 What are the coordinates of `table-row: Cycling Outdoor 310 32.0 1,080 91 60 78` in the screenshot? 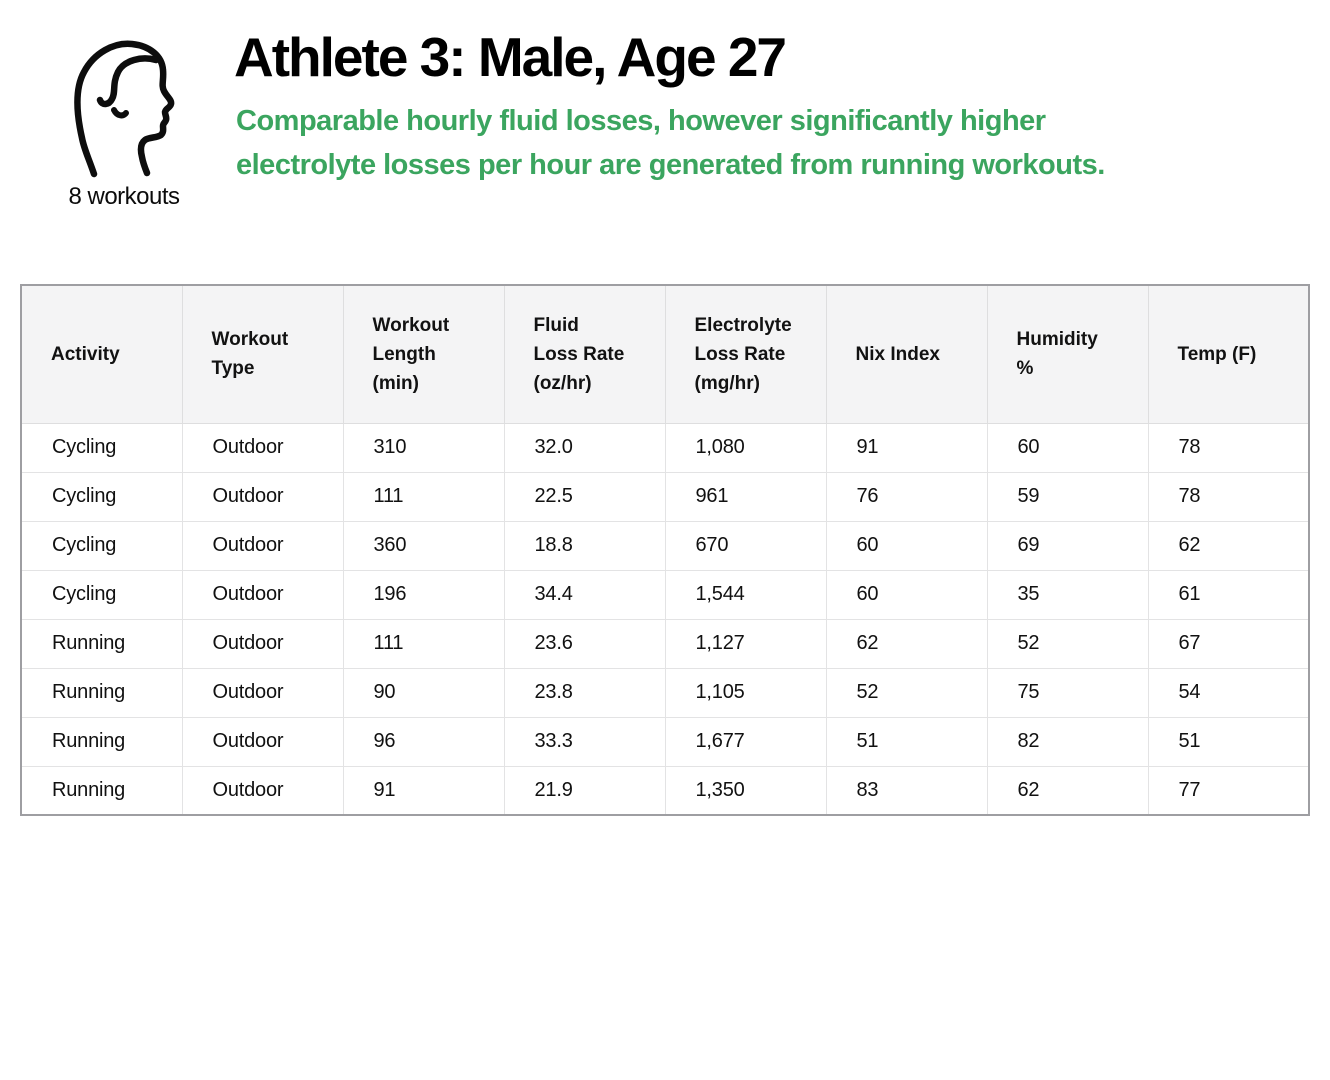 It's located at (665, 447).